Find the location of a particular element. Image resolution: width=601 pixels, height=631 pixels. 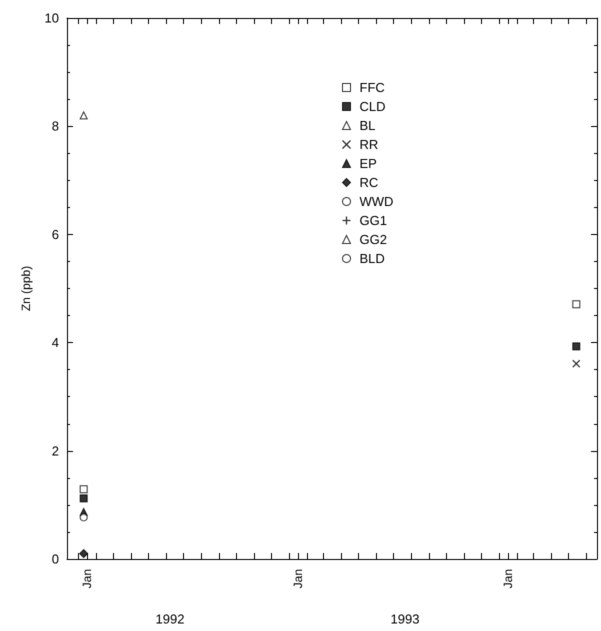

legend-label: EP is located at coordinates (368, 163).